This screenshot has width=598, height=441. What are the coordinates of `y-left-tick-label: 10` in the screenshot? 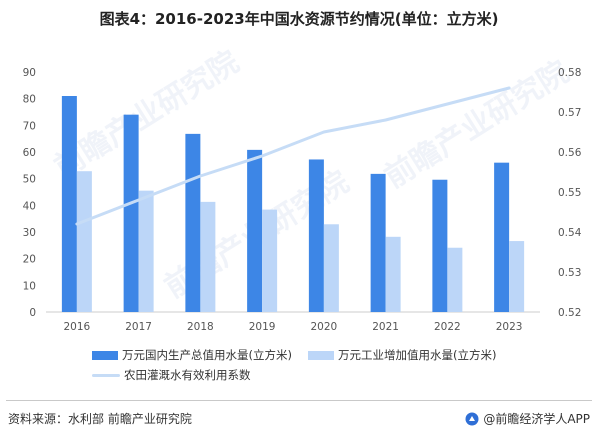 It's located at (29, 286).